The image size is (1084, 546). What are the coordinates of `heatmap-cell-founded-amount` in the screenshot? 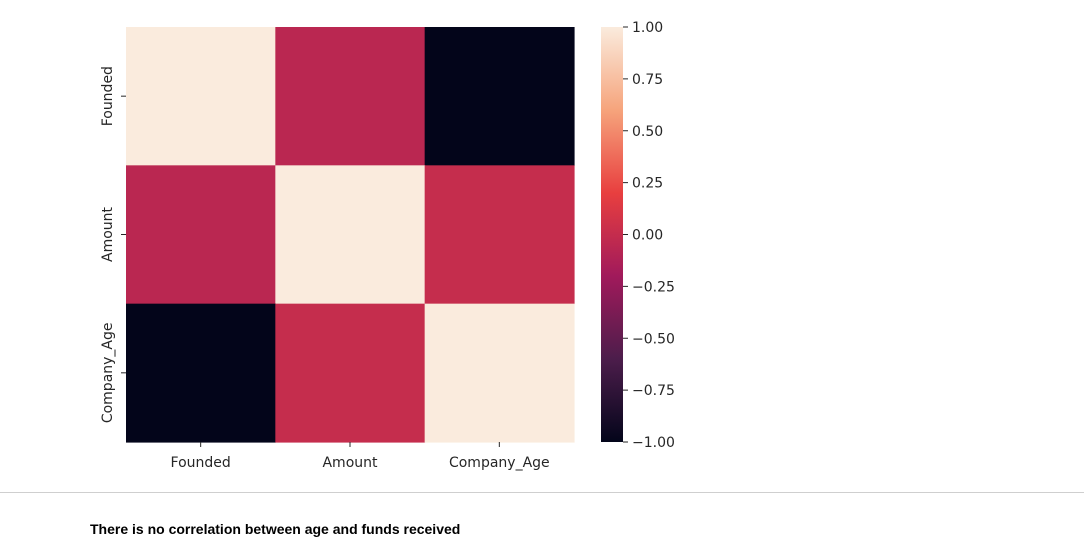 It's located at (350, 96).